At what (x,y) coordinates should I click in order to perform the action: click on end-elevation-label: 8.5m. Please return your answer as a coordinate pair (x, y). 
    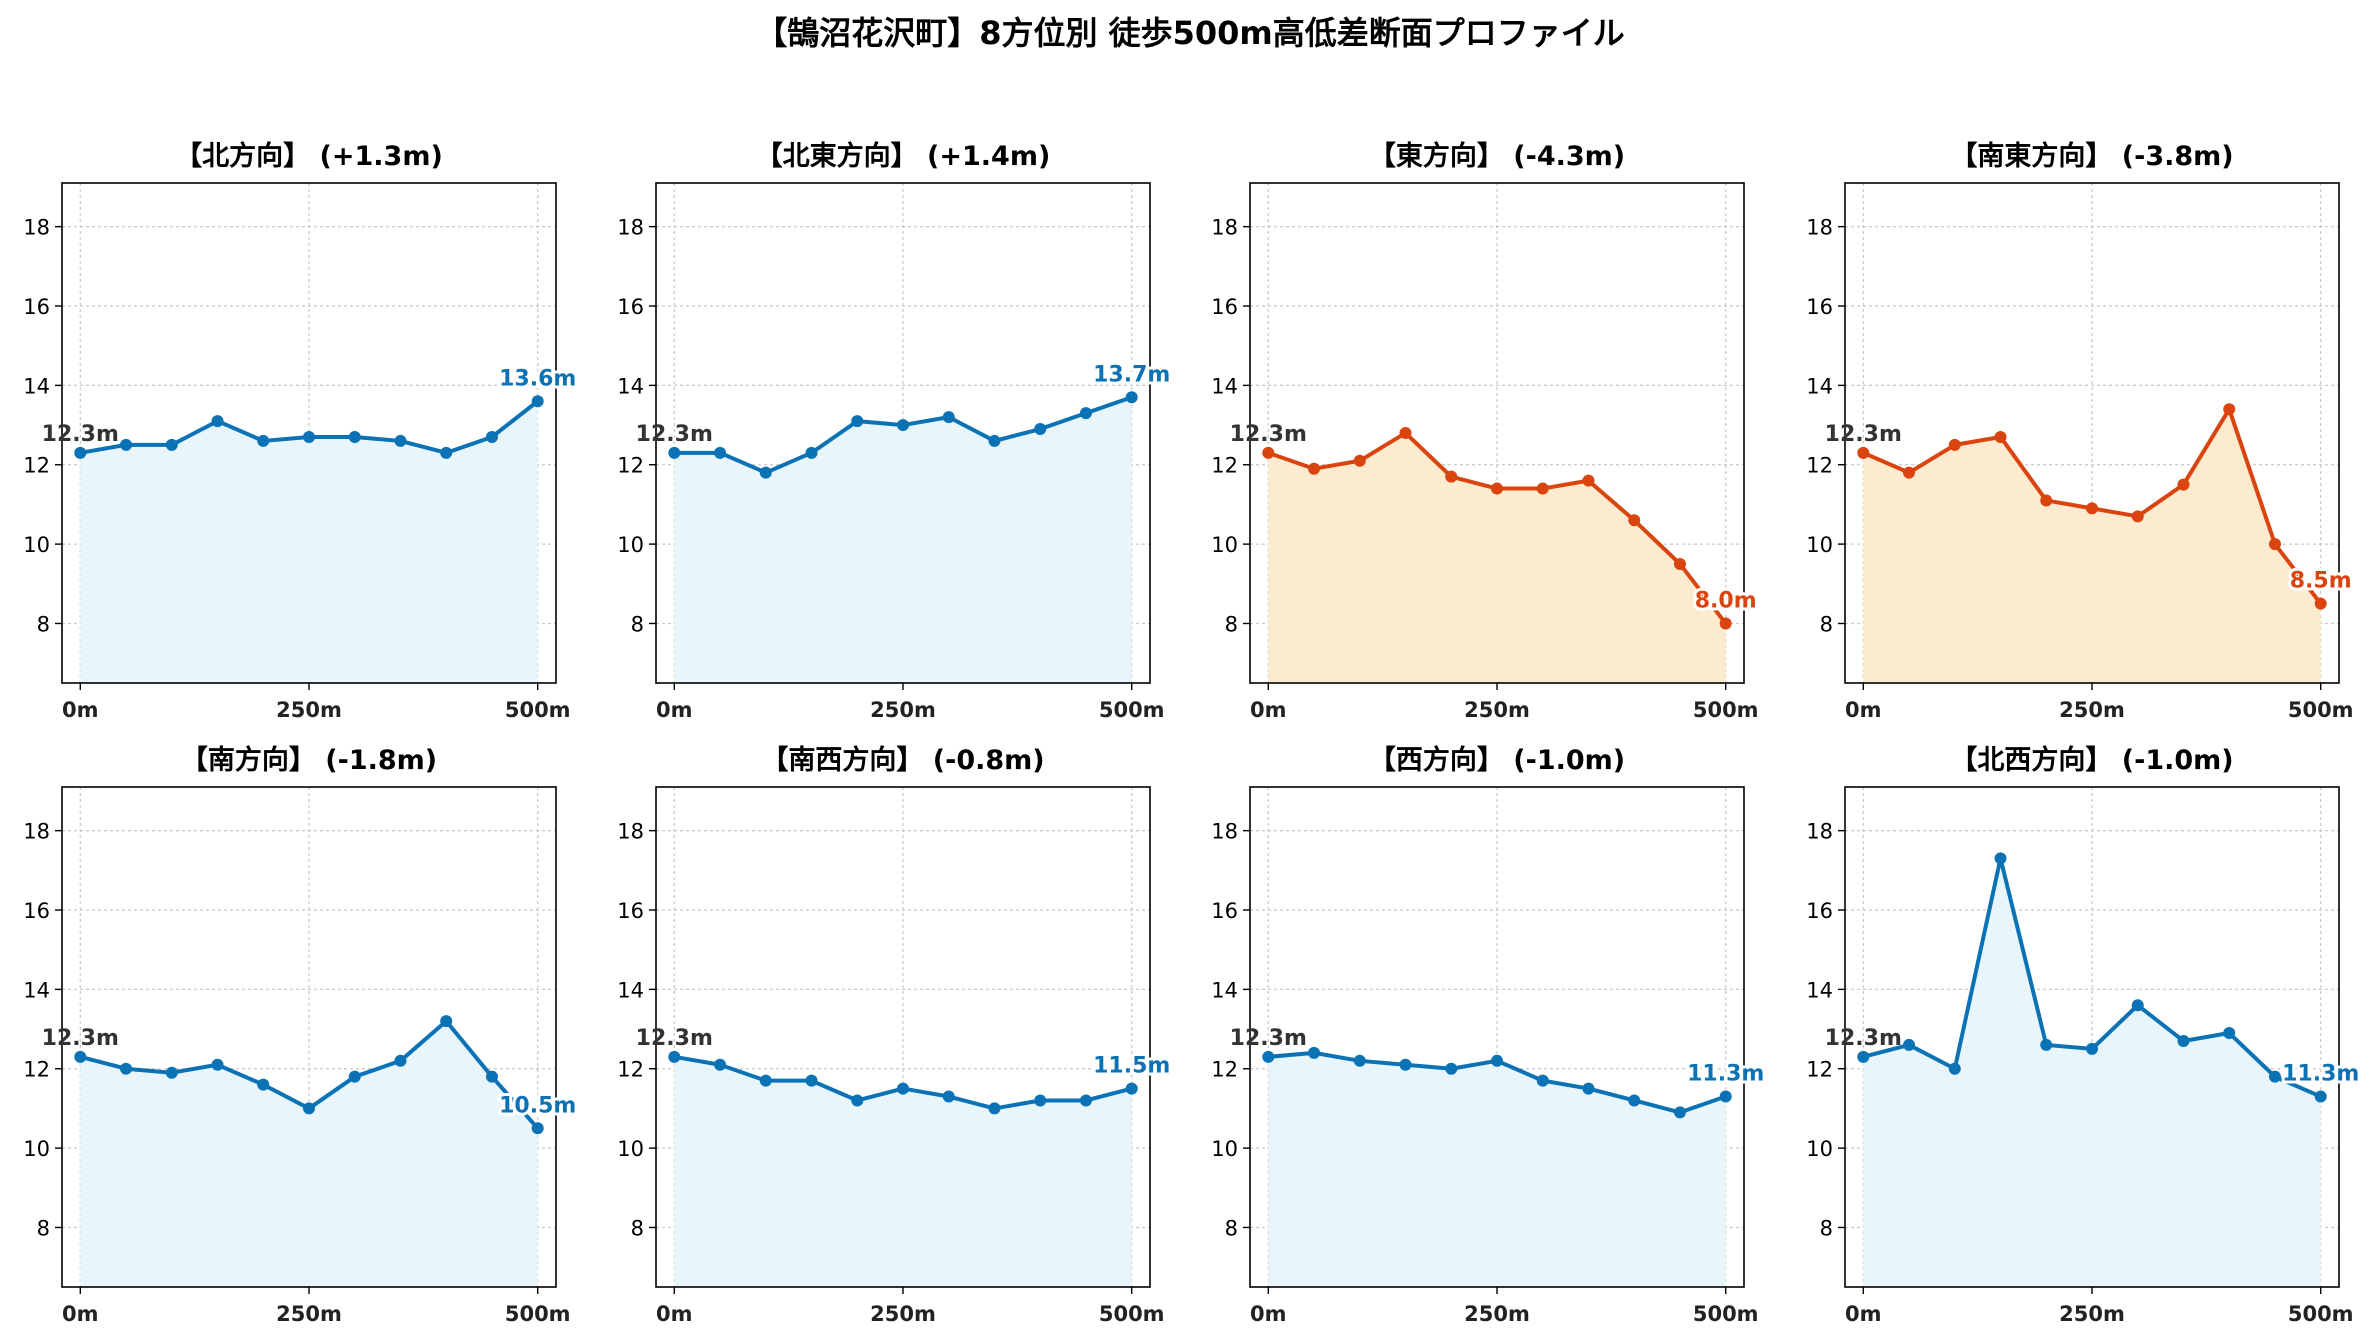
    Looking at the image, I should click on (2321, 581).